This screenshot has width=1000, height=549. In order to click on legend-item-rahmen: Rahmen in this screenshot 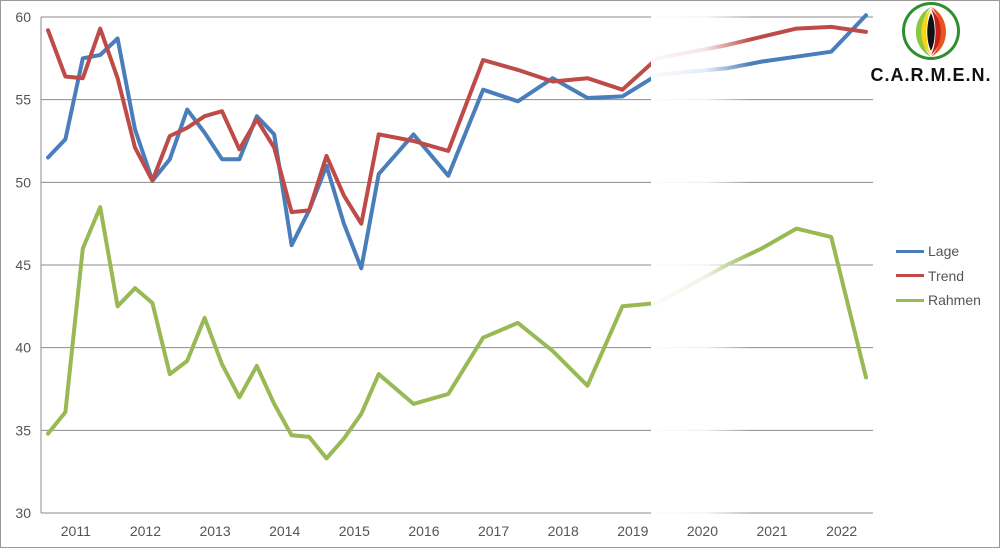, I will do `click(938, 300)`.